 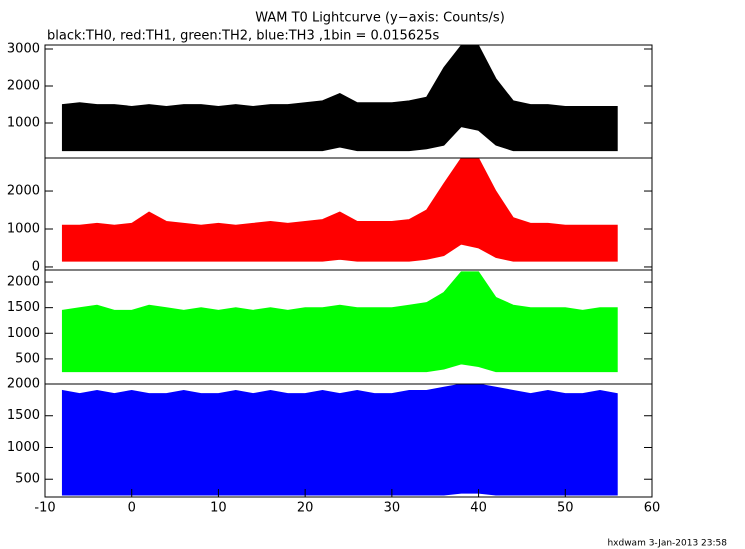 I want to click on chart-title: WAM T0 Lightcurve (y−axis: Counts/s), so click(x=380, y=18).